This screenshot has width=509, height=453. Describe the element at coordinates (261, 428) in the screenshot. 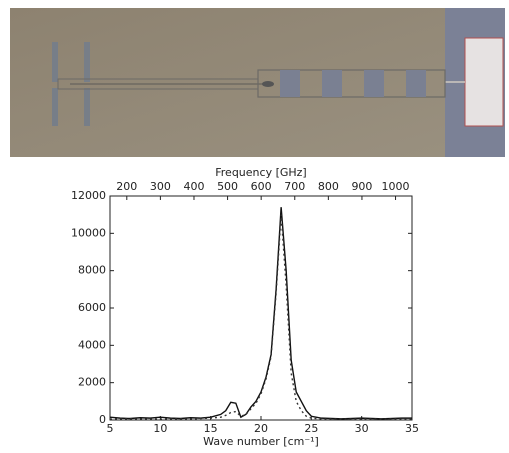

I see `x-tick-label: 20` at that location.